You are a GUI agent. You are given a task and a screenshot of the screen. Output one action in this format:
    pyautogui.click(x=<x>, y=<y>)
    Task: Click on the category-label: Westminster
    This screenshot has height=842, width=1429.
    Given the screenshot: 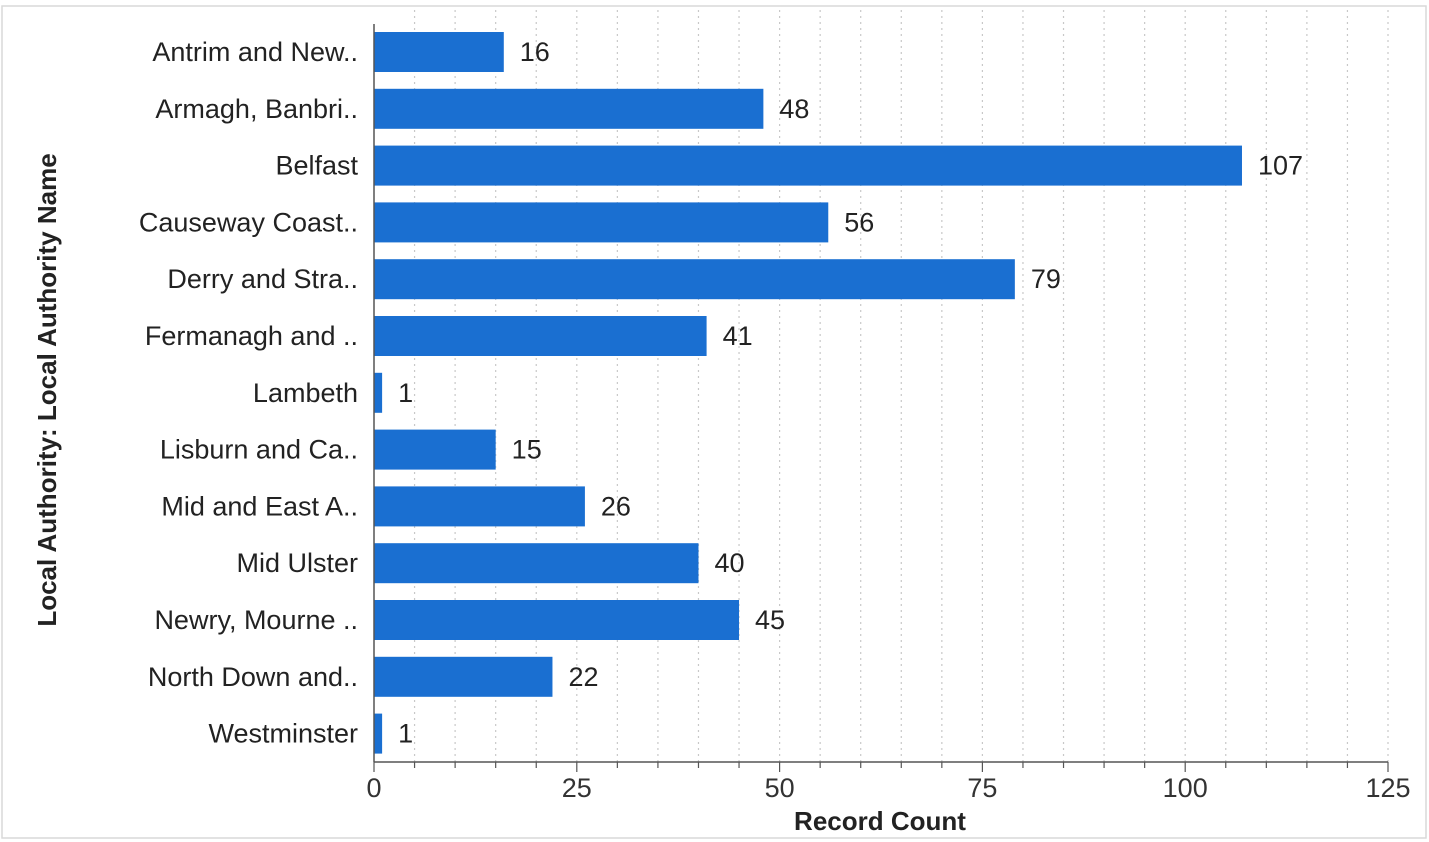 What is the action you would take?
    pyautogui.click(x=283, y=734)
    